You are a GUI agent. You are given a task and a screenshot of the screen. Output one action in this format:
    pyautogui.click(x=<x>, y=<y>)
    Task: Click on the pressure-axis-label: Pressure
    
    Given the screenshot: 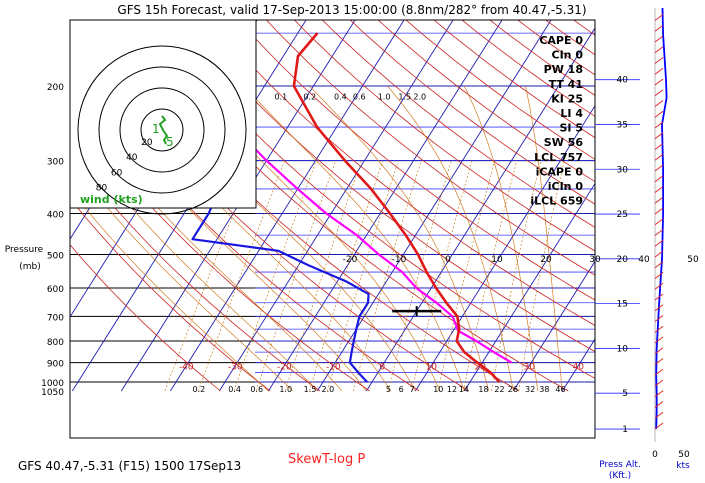 What is the action you would take?
    pyautogui.click(x=24, y=250)
    